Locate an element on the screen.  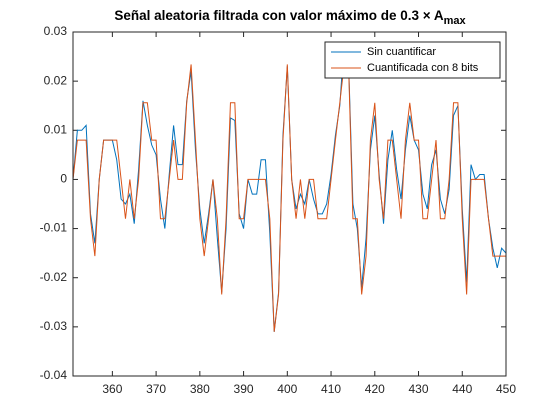
x-tick-label: 420 is located at coordinates (375, 389).